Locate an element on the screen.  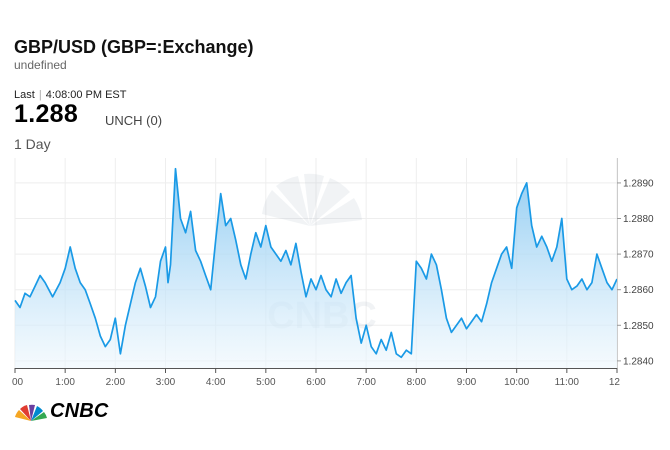
last-time: 4:08:00 PM EST is located at coordinates (86, 95).